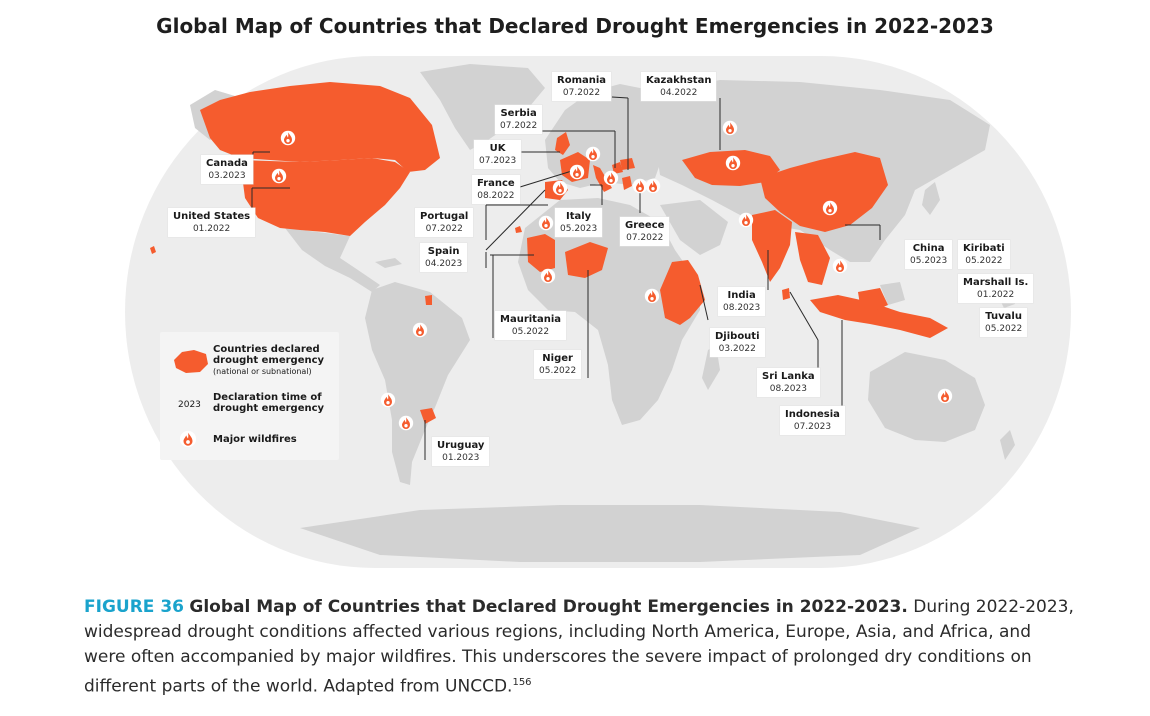 The width and height of the screenshot is (1150, 716). I want to click on label-date: 08.2022, so click(496, 196).